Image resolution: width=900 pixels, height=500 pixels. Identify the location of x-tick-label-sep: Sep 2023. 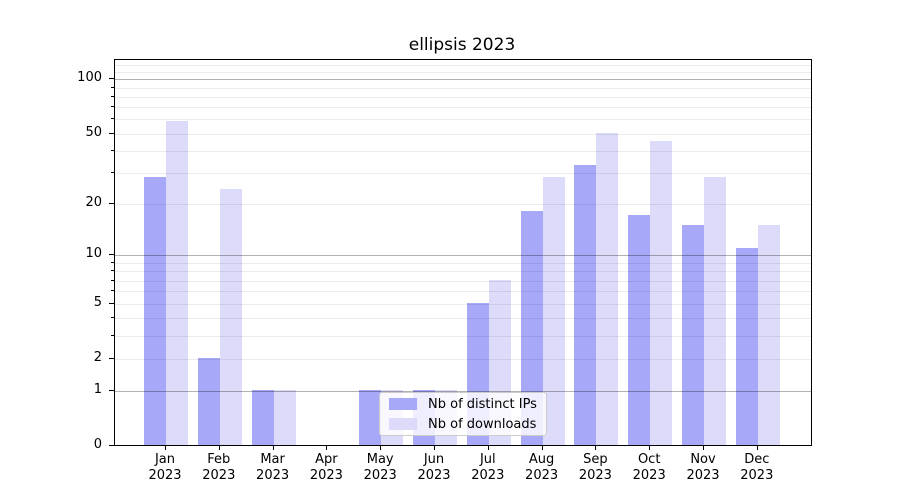
(595, 467).